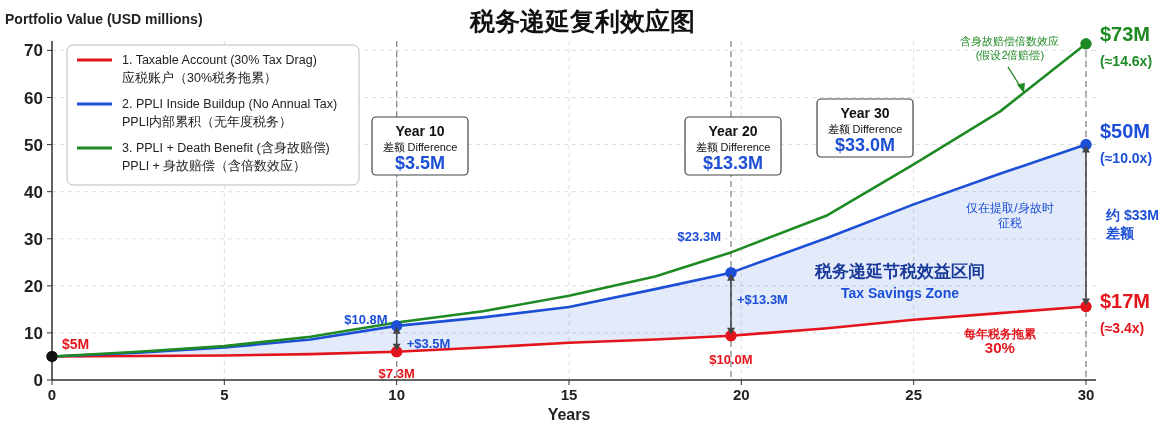 This screenshot has height=426, width=1163. Describe the element at coordinates (33, 192) in the screenshot. I see `y-tick-label: 40` at that location.